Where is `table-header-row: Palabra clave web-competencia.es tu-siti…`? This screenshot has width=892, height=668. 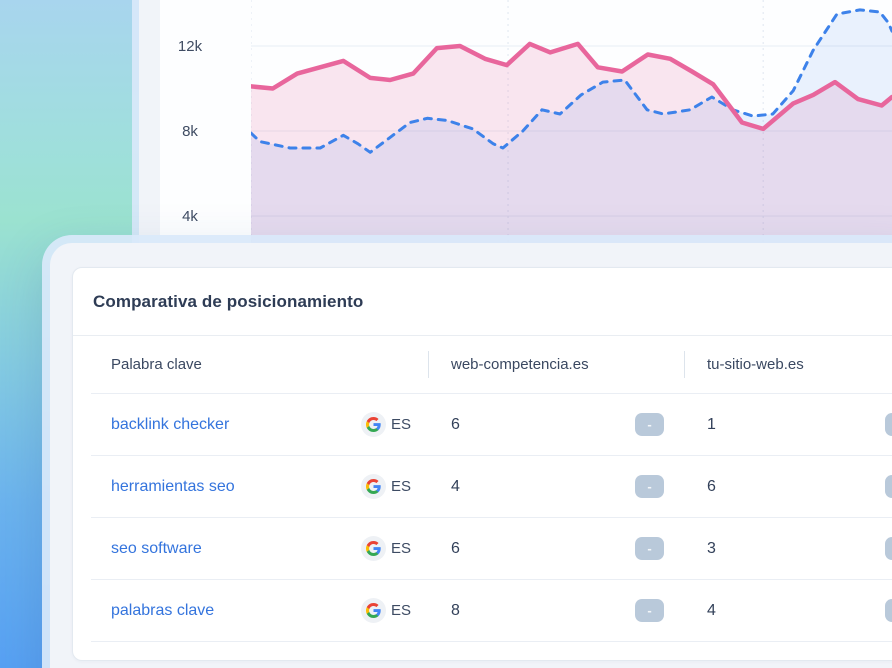
table-header-row: Palabra clave web-competencia.es tu-siti… is located at coordinates (482, 364).